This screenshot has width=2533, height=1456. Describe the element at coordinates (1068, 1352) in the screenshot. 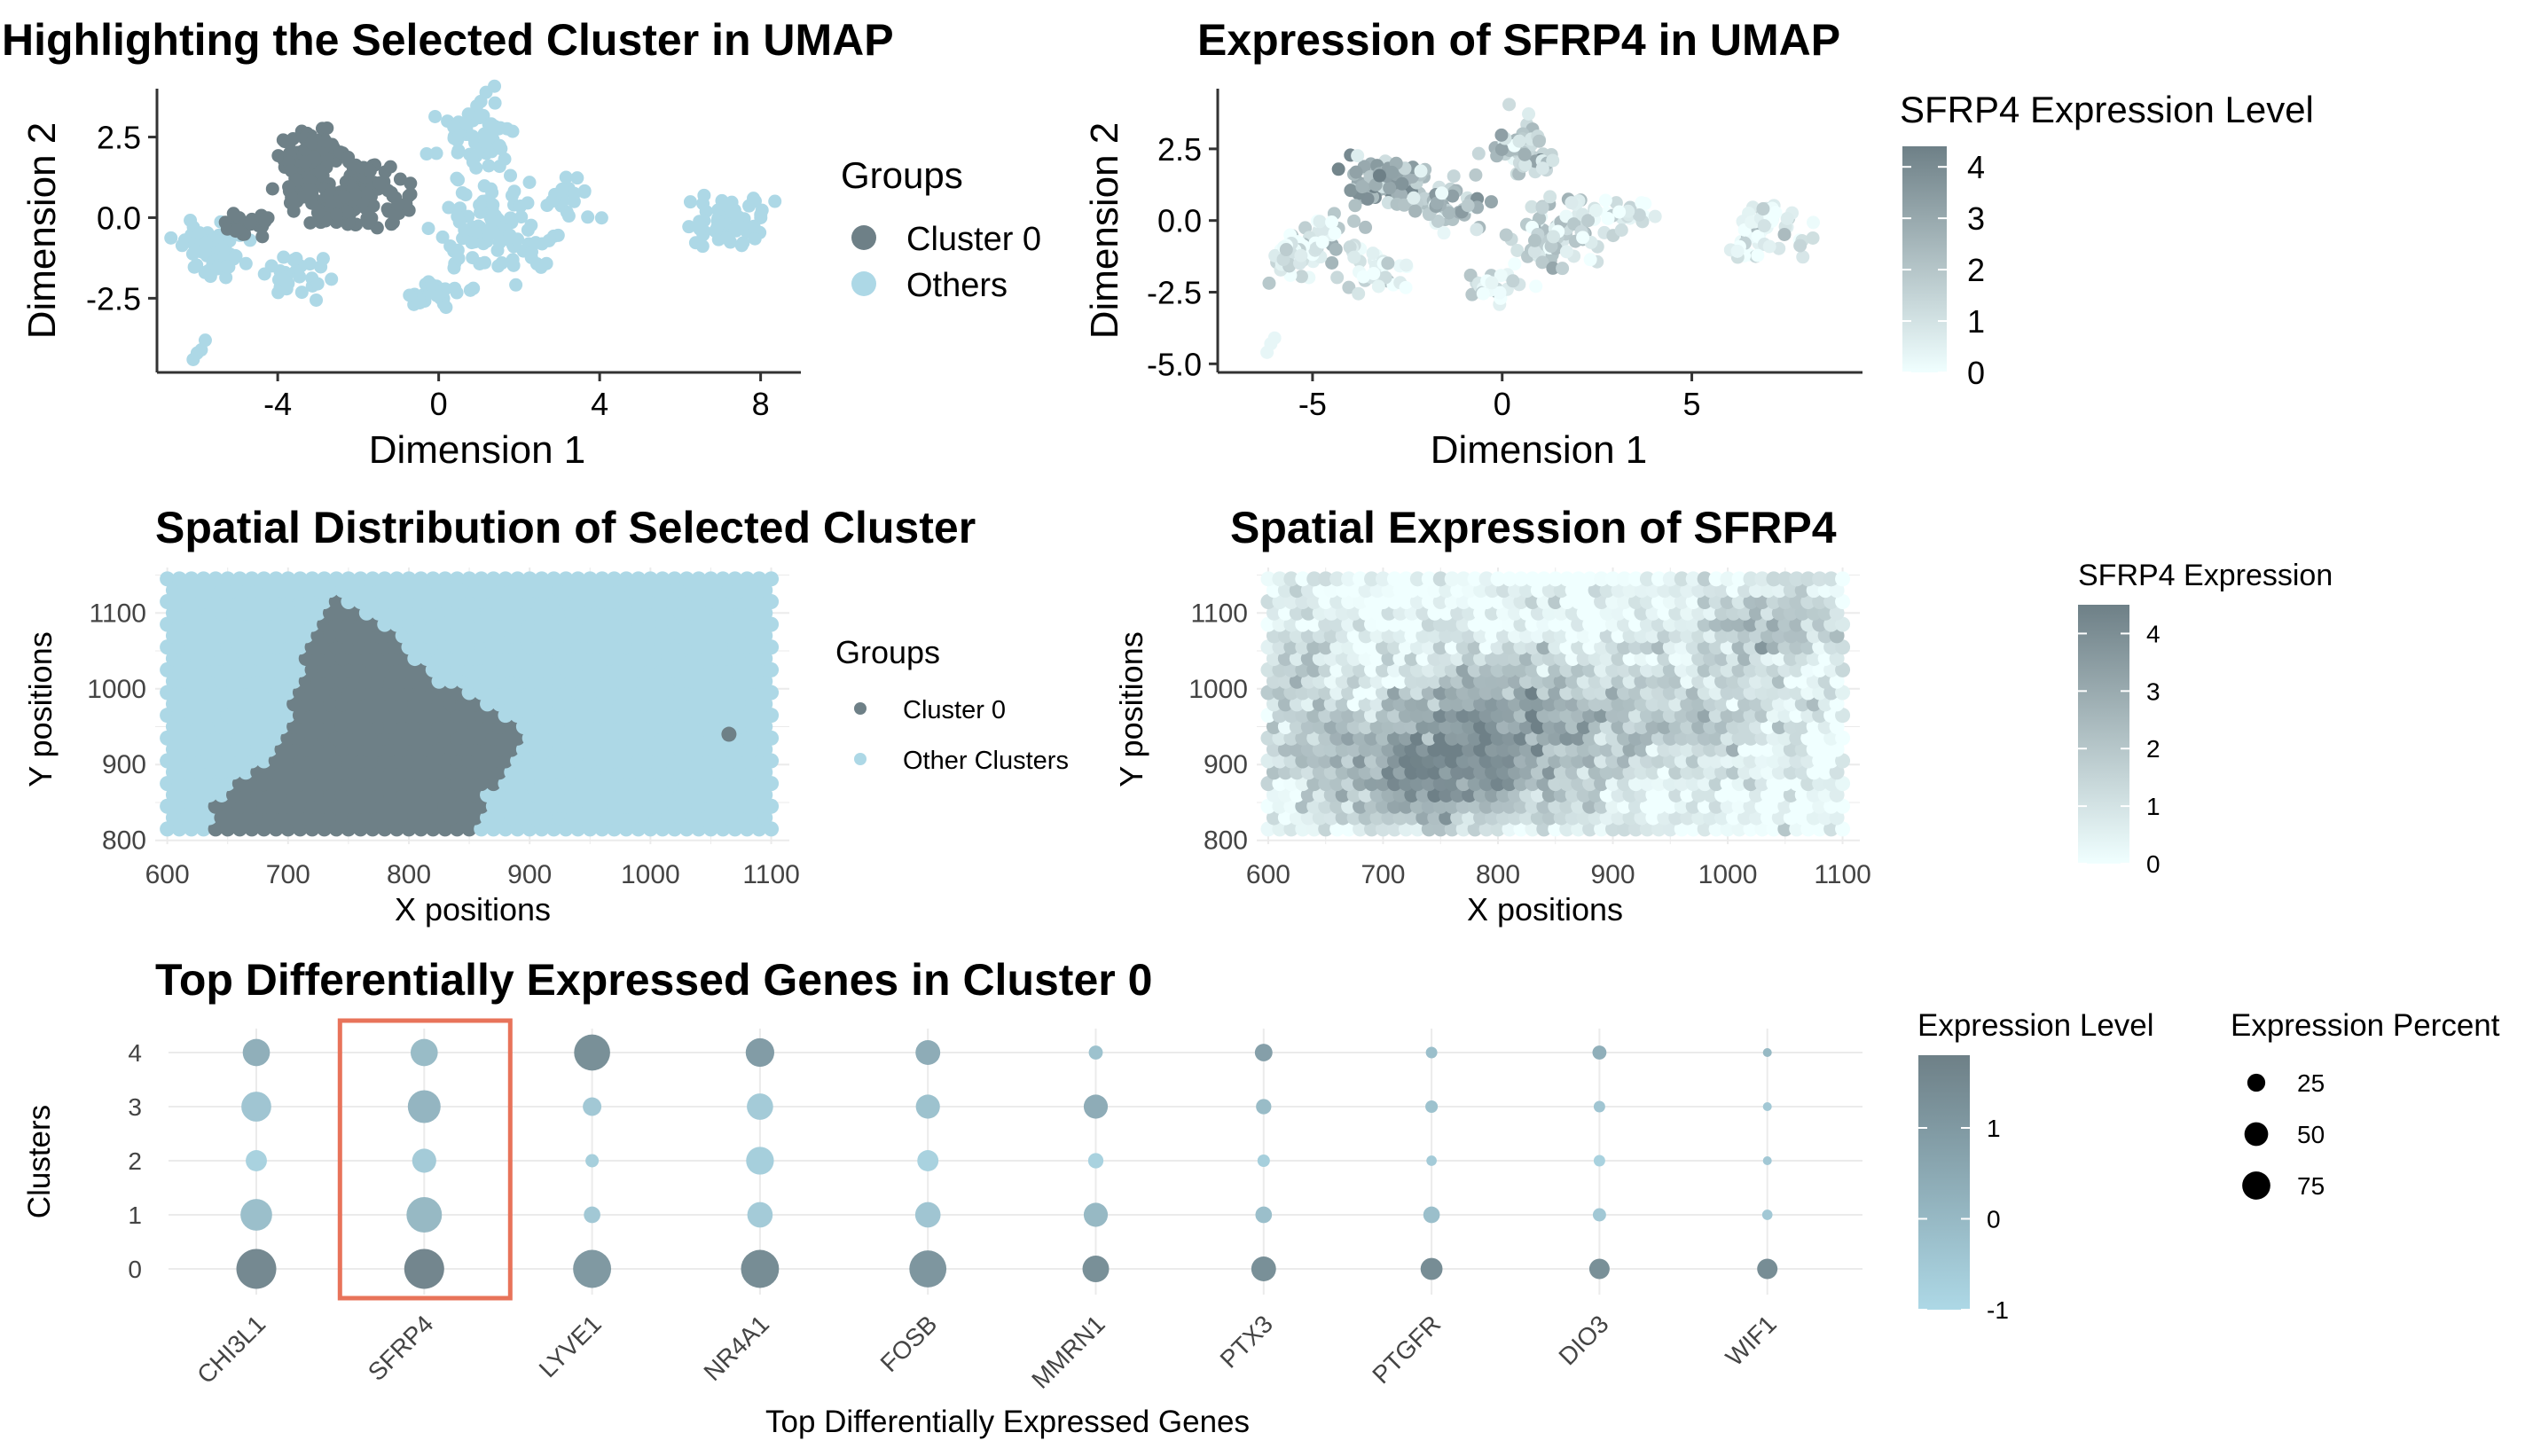

I see `gene-label-mmrn1: MMRN1` at that location.